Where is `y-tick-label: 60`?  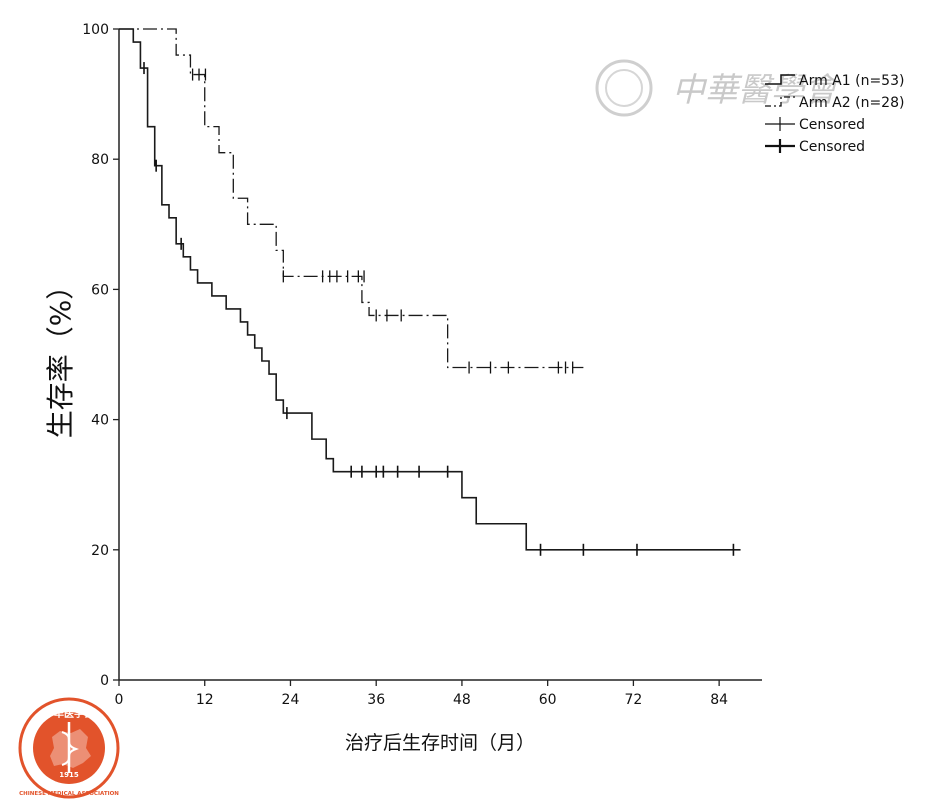 y-tick-label: 60 is located at coordinates (100, 290).